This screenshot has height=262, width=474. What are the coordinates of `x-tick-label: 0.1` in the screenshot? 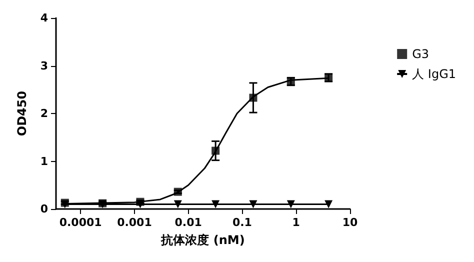 It's located at (242, 222).